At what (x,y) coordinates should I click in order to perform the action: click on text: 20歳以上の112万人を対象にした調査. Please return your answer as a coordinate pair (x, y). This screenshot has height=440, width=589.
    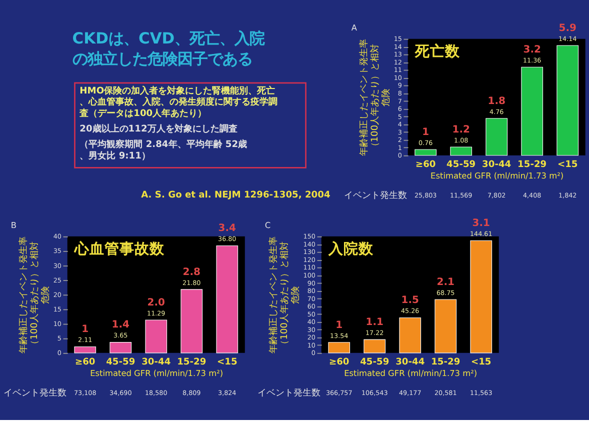
    Looking at the image, I should click on (159, 129).